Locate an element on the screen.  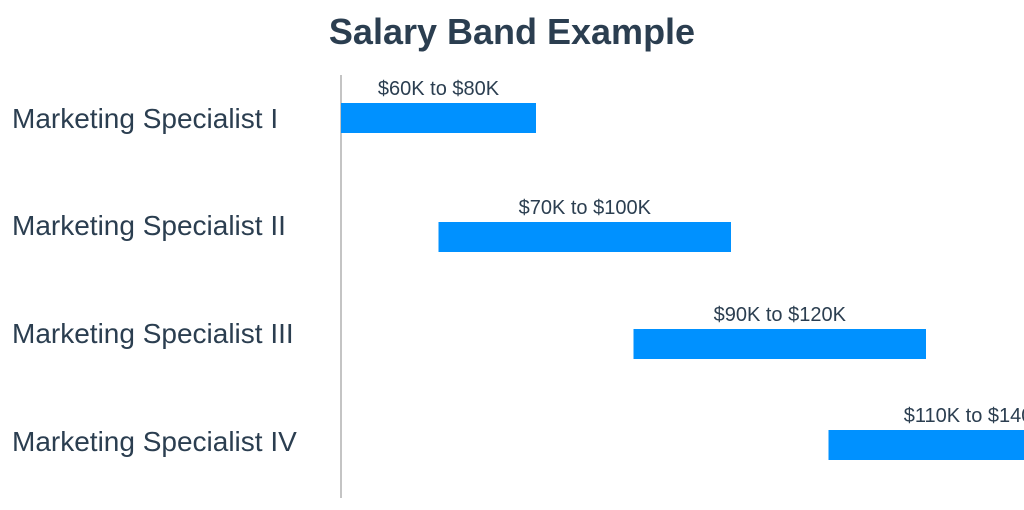
range-data-label: $70K to $100K is located at coordinates (585, 208).